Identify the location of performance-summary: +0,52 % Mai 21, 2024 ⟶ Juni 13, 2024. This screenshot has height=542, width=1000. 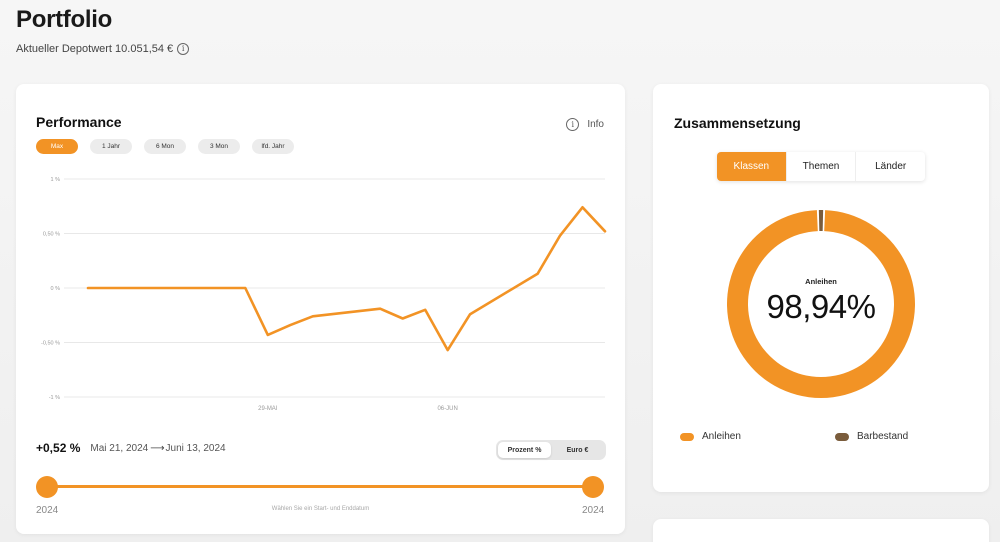
(131, 448).